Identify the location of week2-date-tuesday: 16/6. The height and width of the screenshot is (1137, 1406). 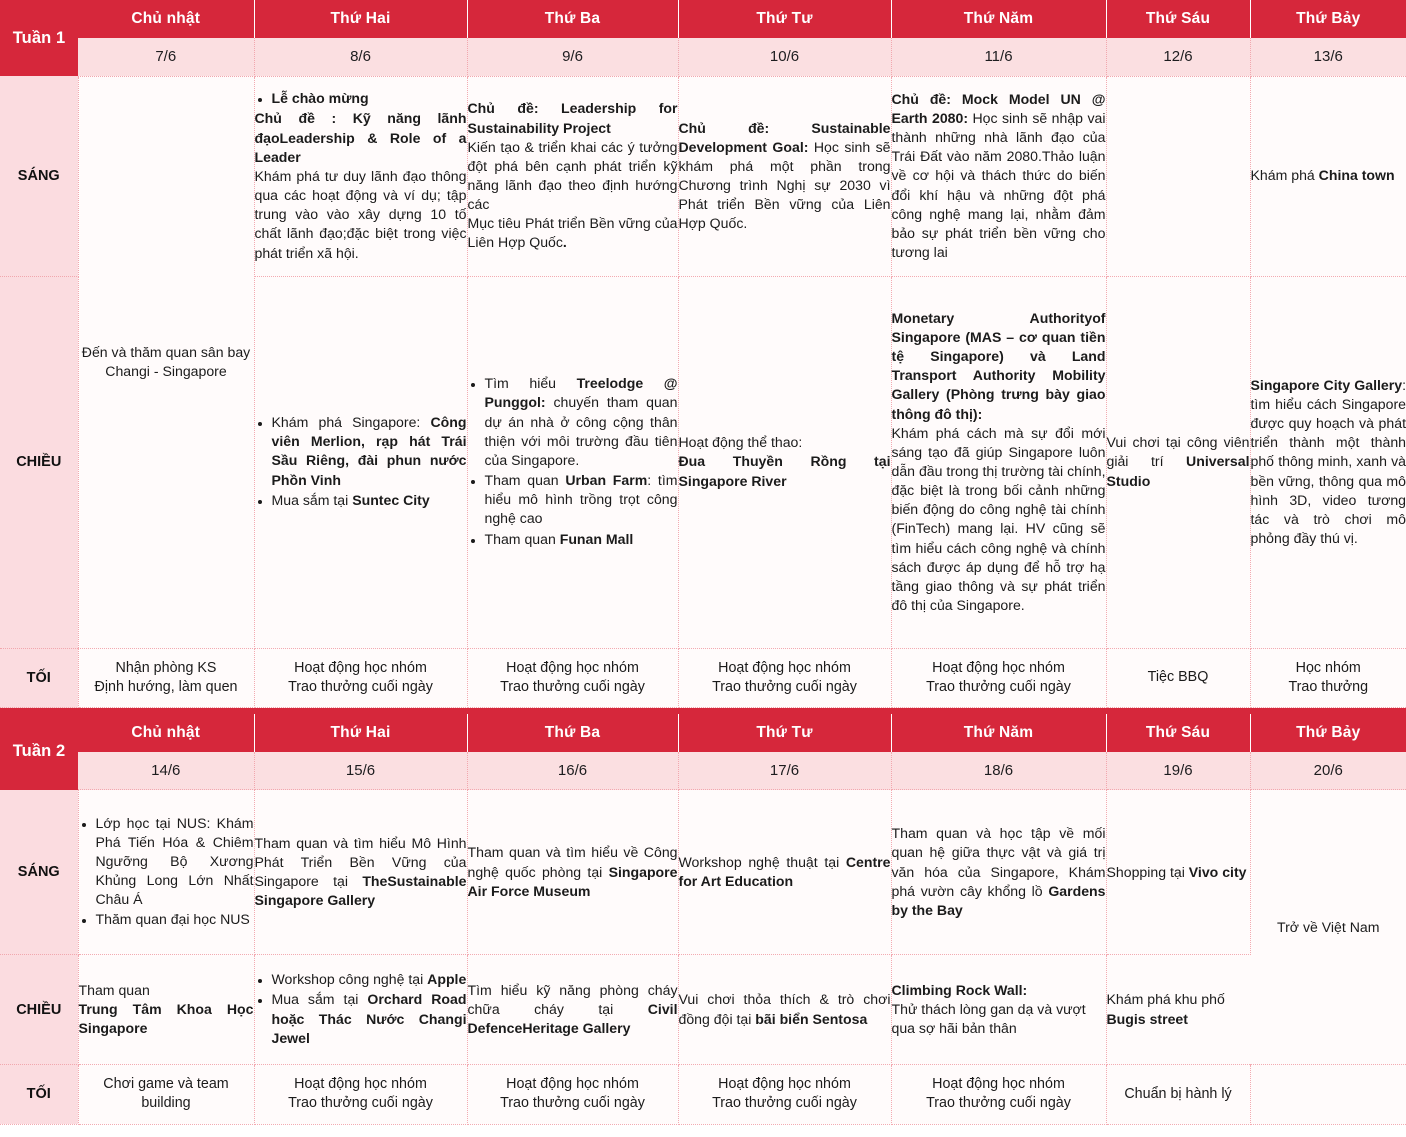
(573, 771).